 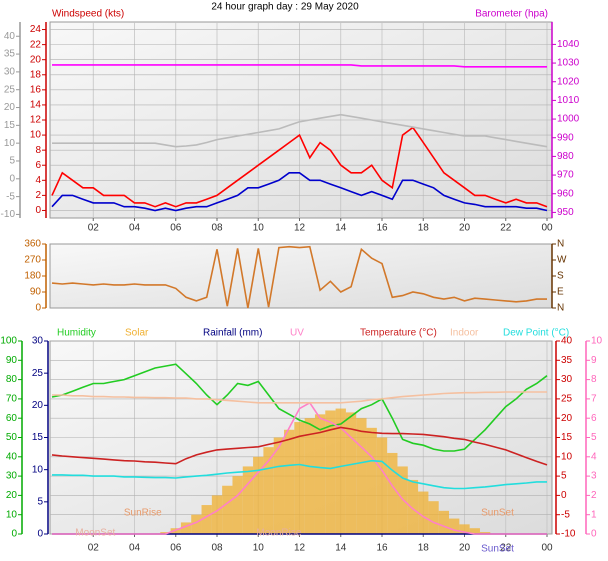 What do you see at coordinates (398, 333) in the screenshot?
I see `legend-label: Temperature (°C)` at bounding box center [398, 333].